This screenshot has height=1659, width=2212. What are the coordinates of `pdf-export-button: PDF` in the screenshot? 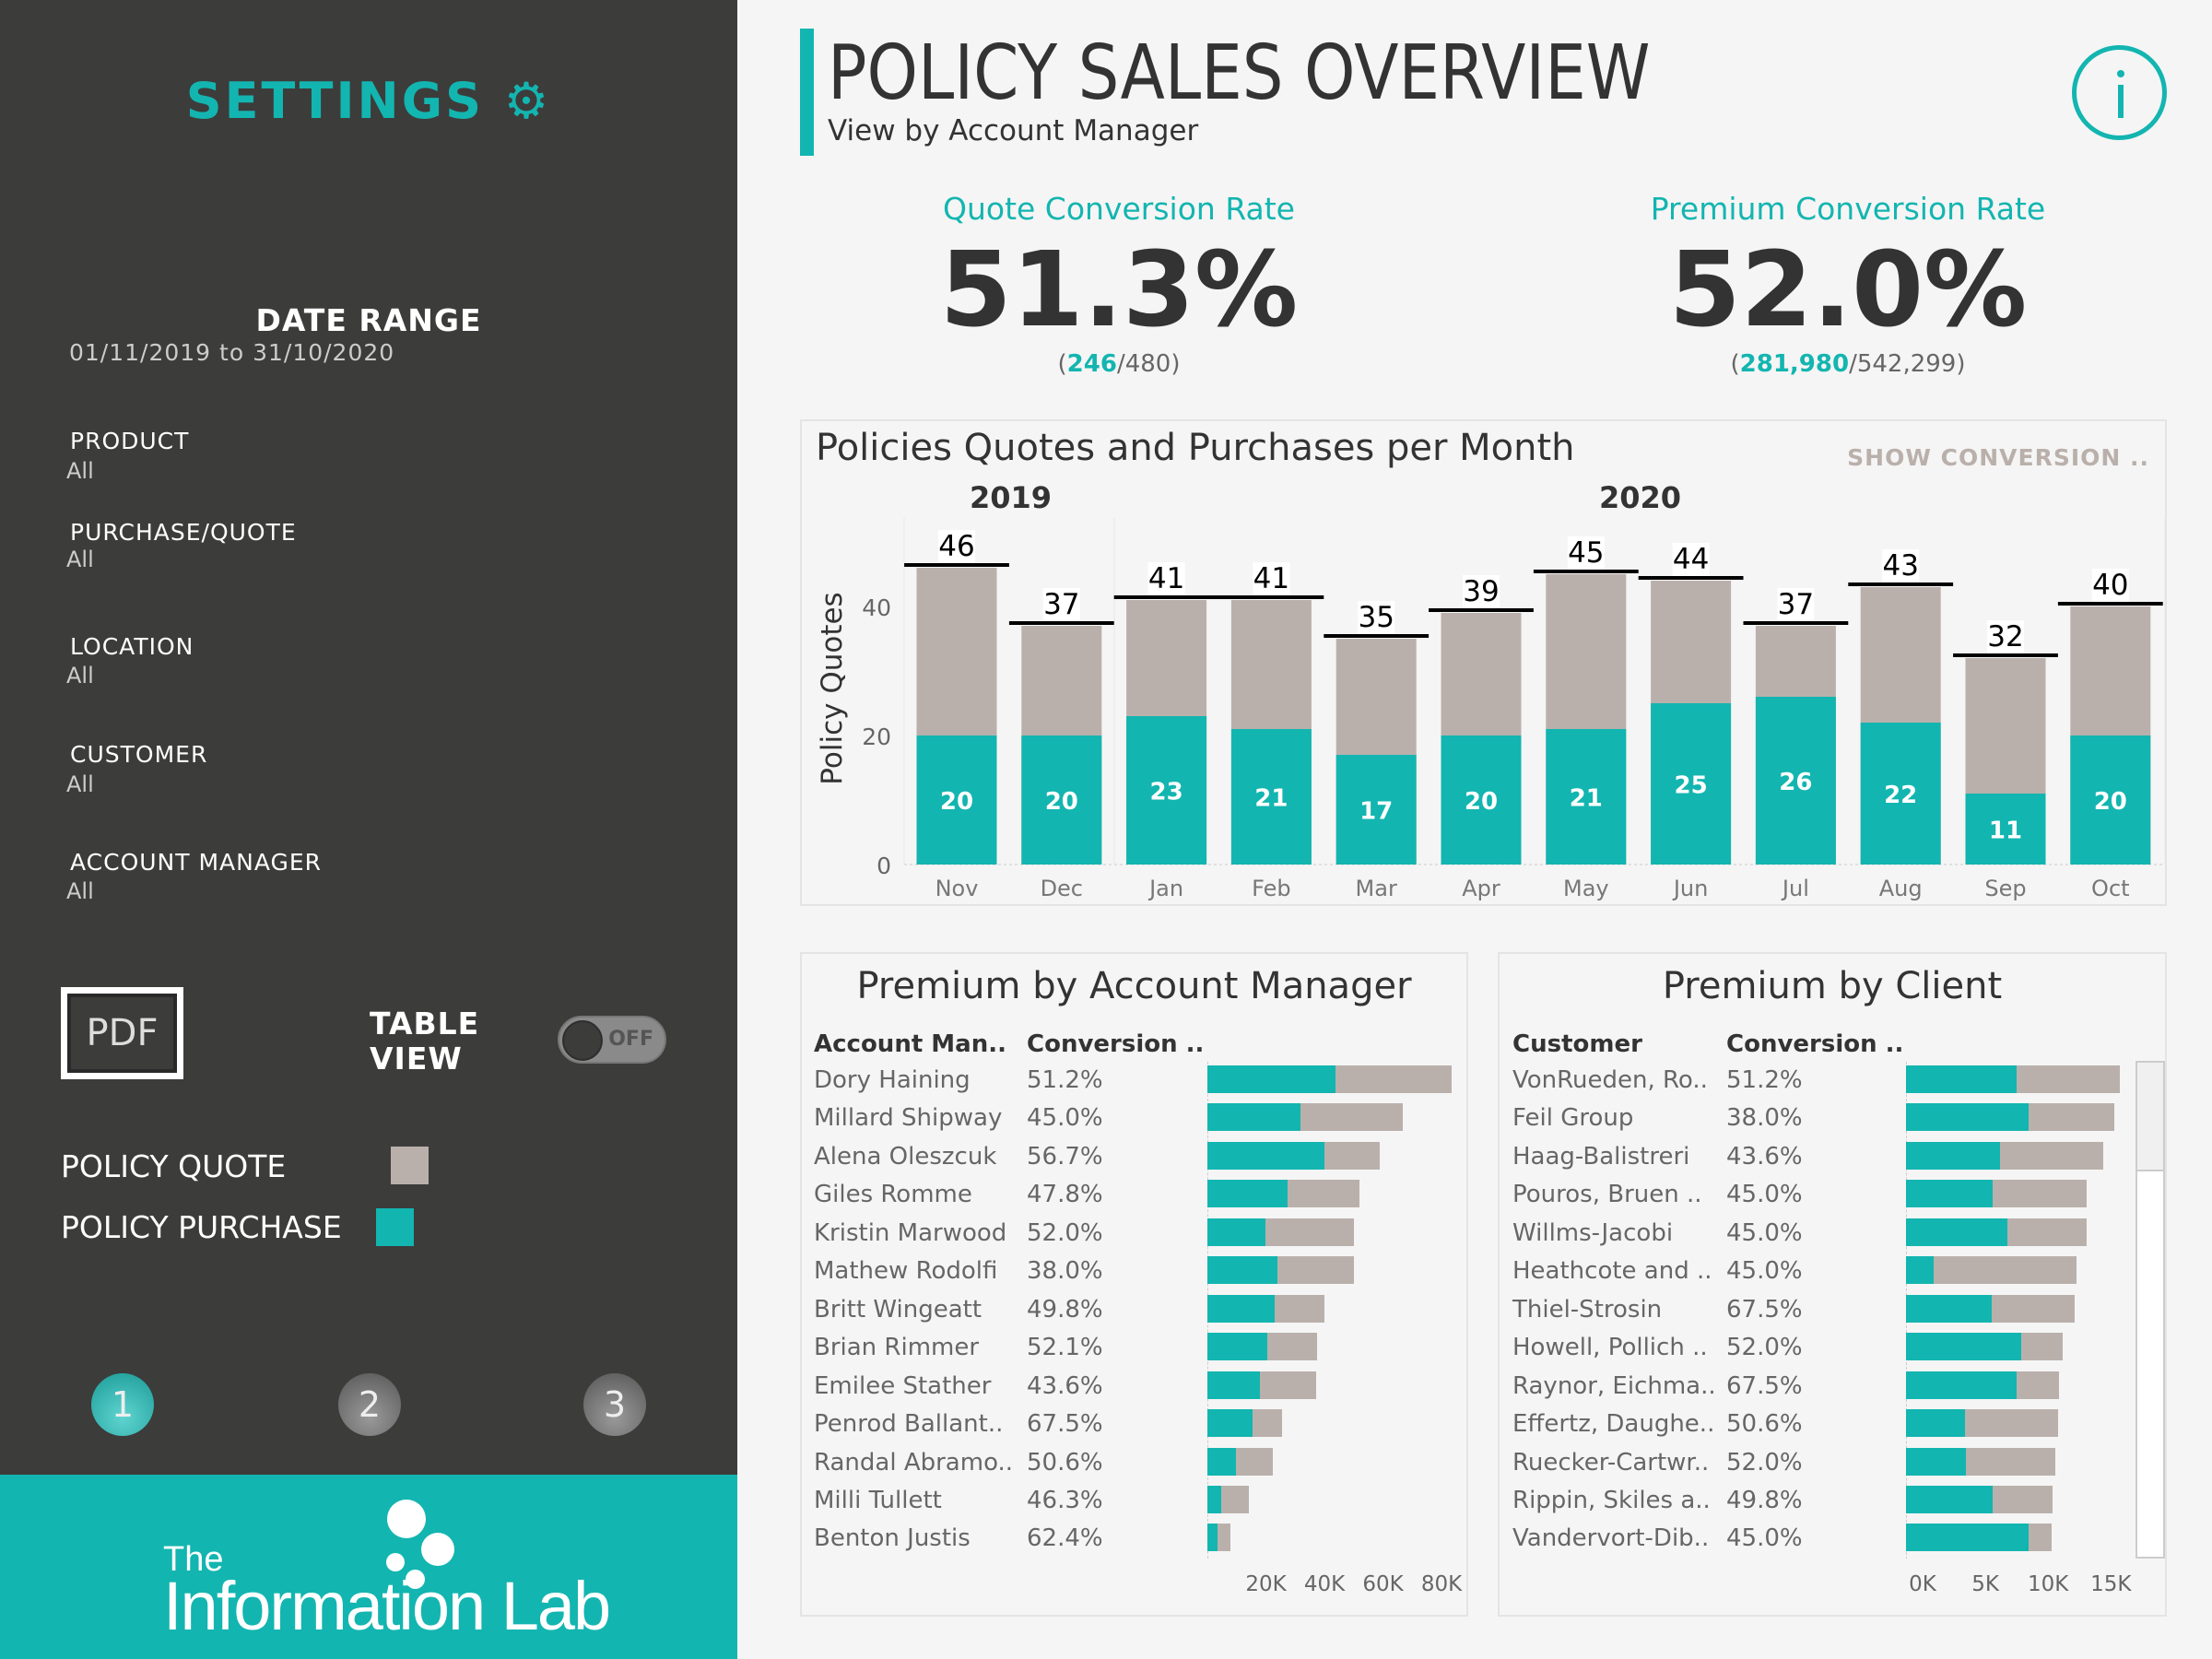 It's located at (122, 1033).